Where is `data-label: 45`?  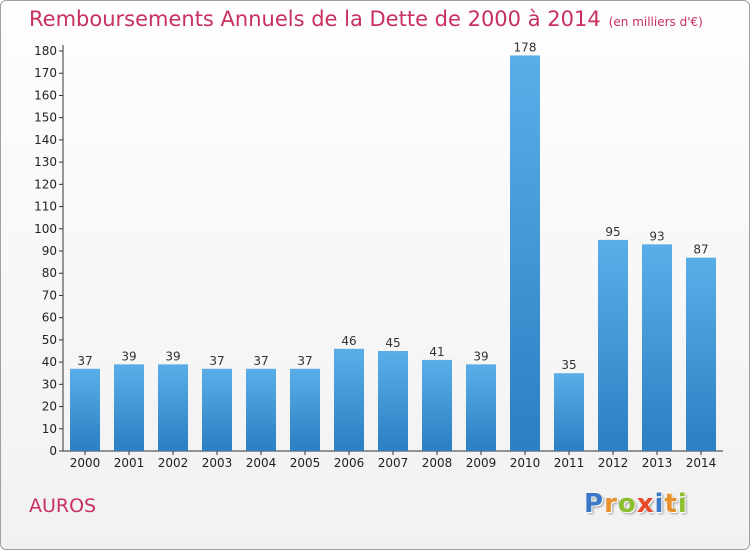 data-label: 45 is located at coordinates (392, 343).